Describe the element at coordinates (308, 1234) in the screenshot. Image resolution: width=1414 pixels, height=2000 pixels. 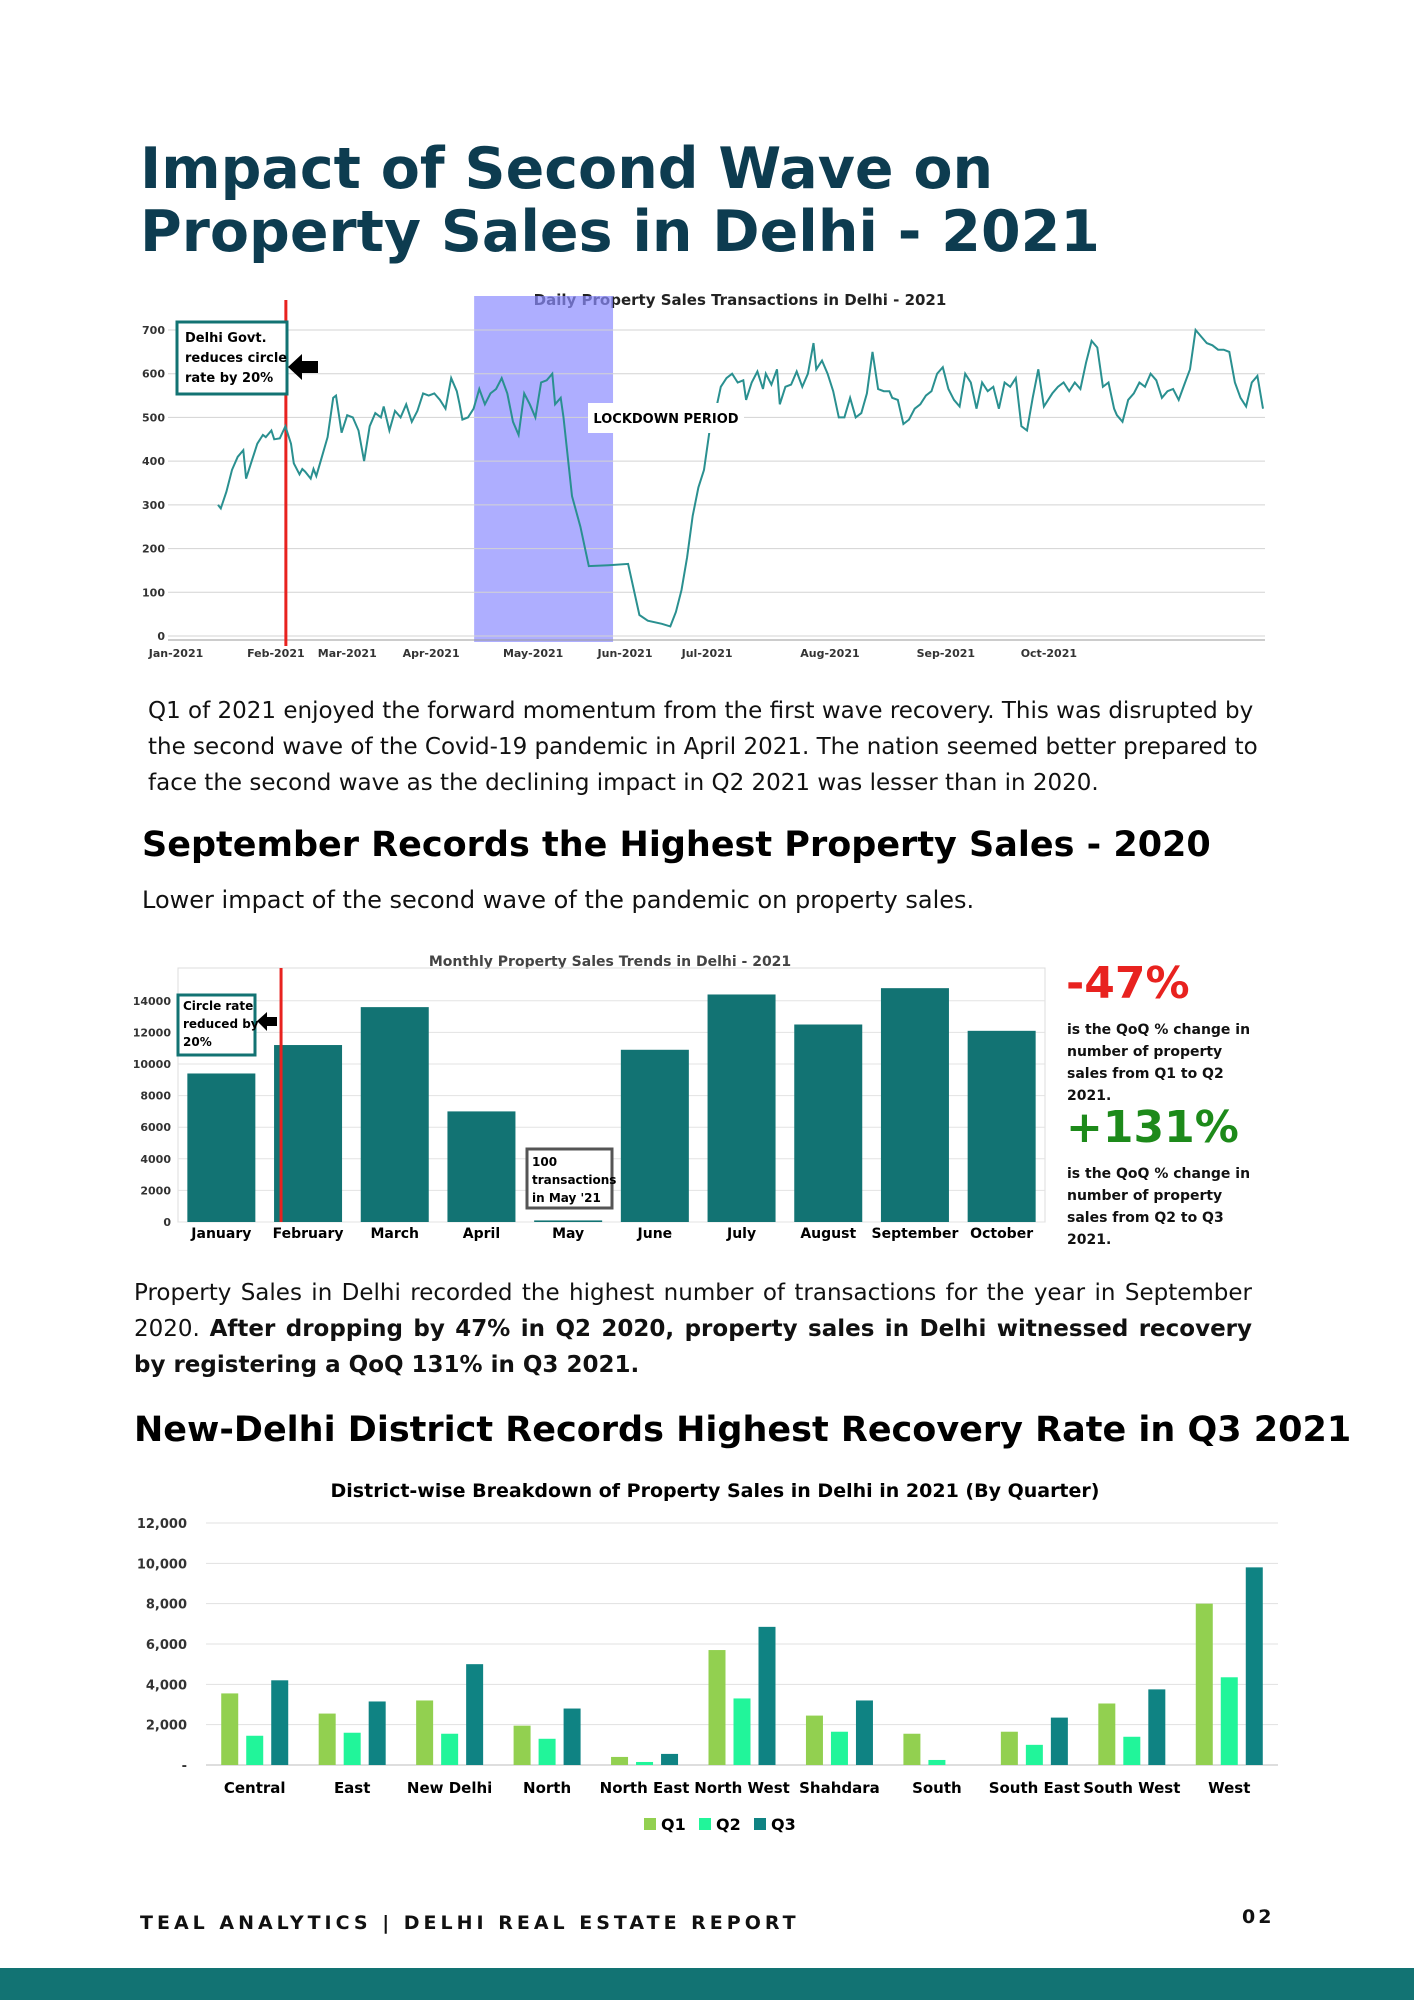
I see `x-tick-label: February` at that location.